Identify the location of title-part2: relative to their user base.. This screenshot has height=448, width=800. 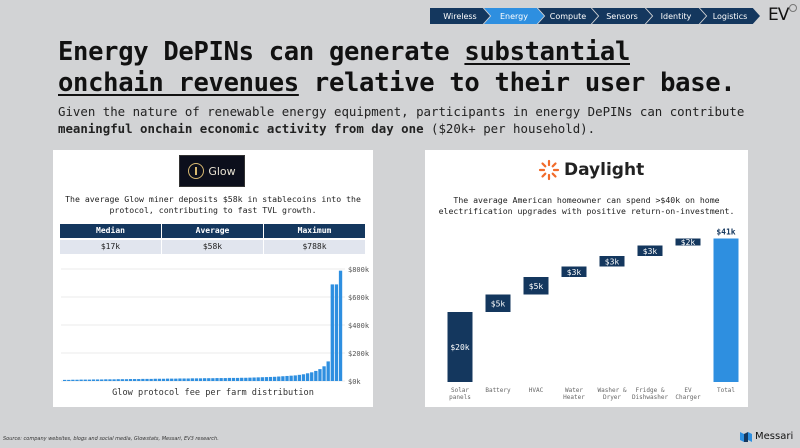
(517, 83).